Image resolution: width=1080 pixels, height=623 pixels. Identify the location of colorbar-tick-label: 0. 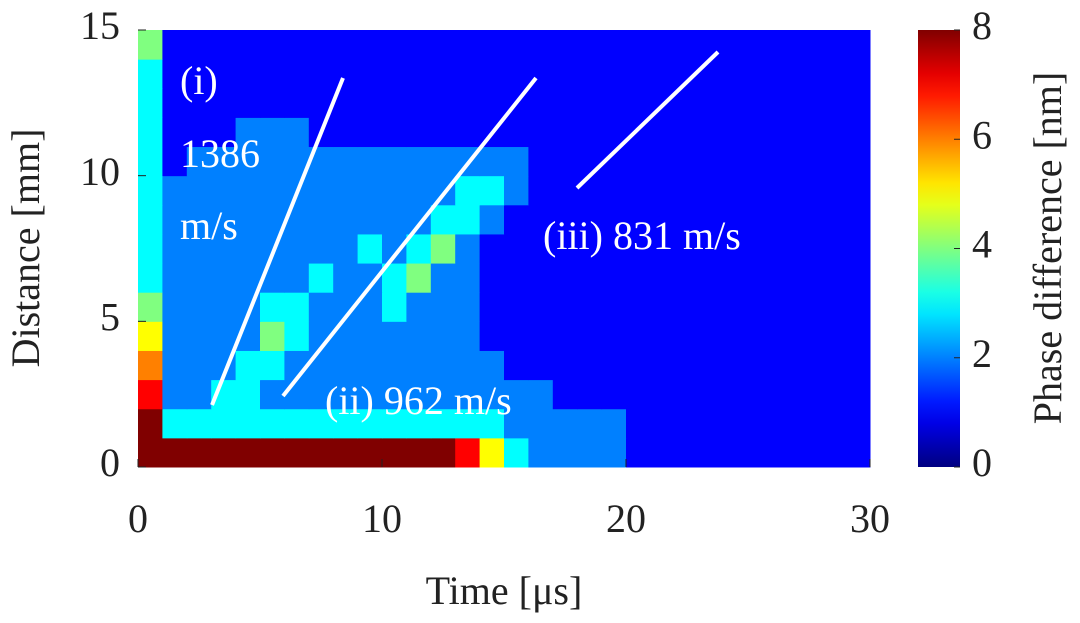
(982, 462).